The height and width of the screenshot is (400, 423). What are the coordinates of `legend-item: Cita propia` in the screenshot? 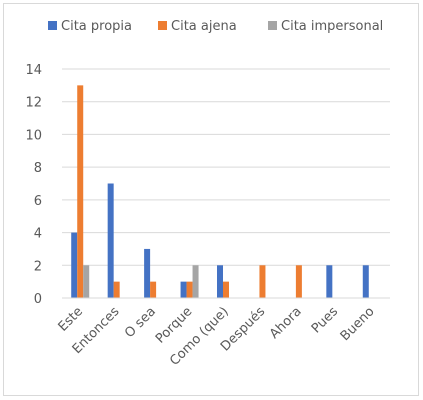 It's located at (90, 26).